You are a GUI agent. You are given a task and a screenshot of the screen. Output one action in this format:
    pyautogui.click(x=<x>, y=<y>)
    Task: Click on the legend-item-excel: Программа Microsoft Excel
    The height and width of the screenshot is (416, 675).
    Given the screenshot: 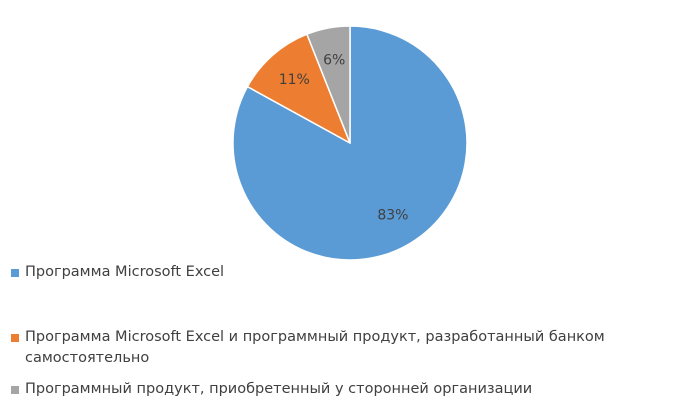 What is the action you would take?
    pyautogui.click(x=338, y=272)
    